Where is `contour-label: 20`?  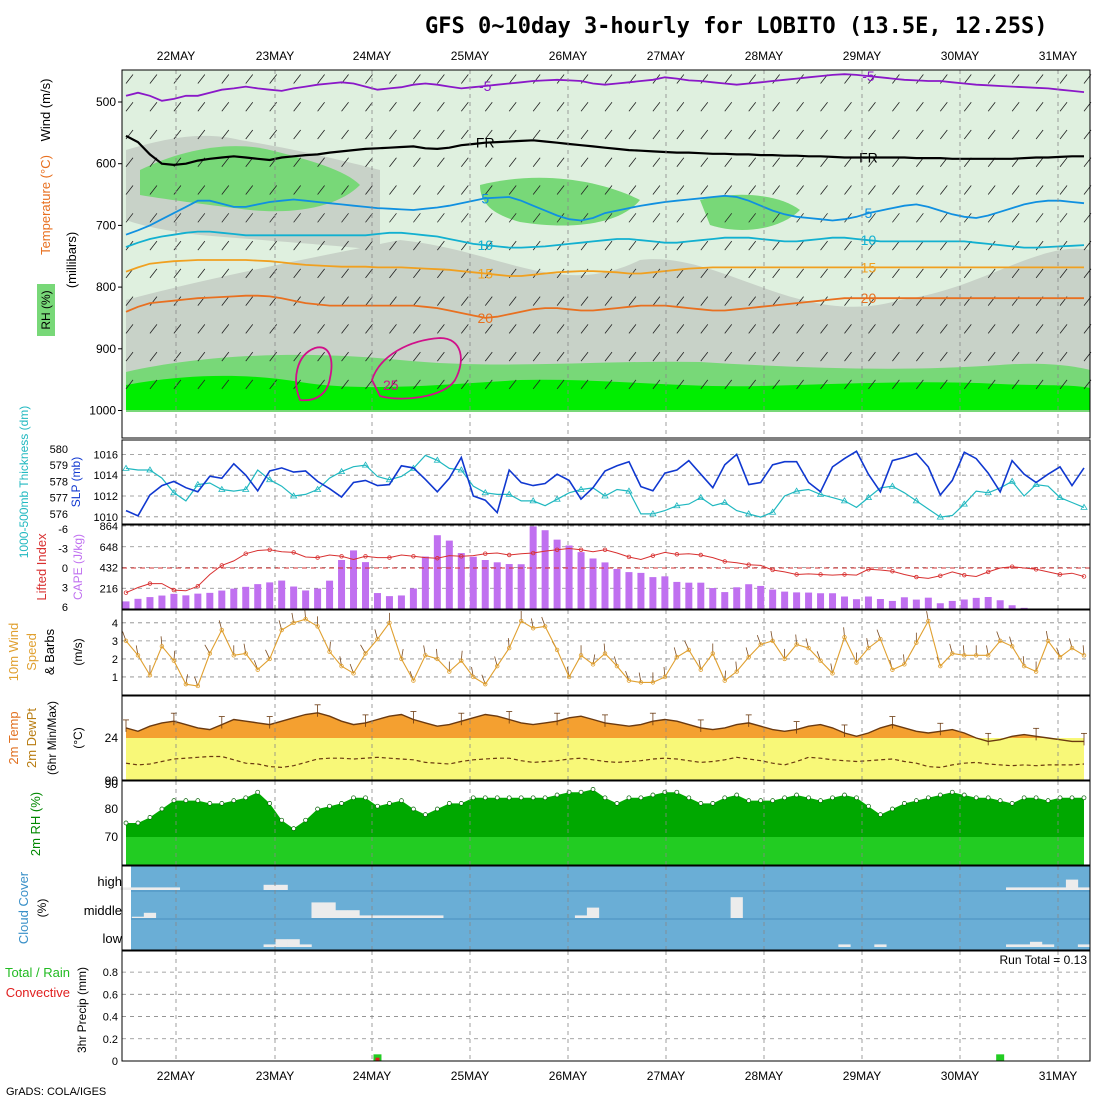 contour-label: 20 is located at coordinates (485, 318).